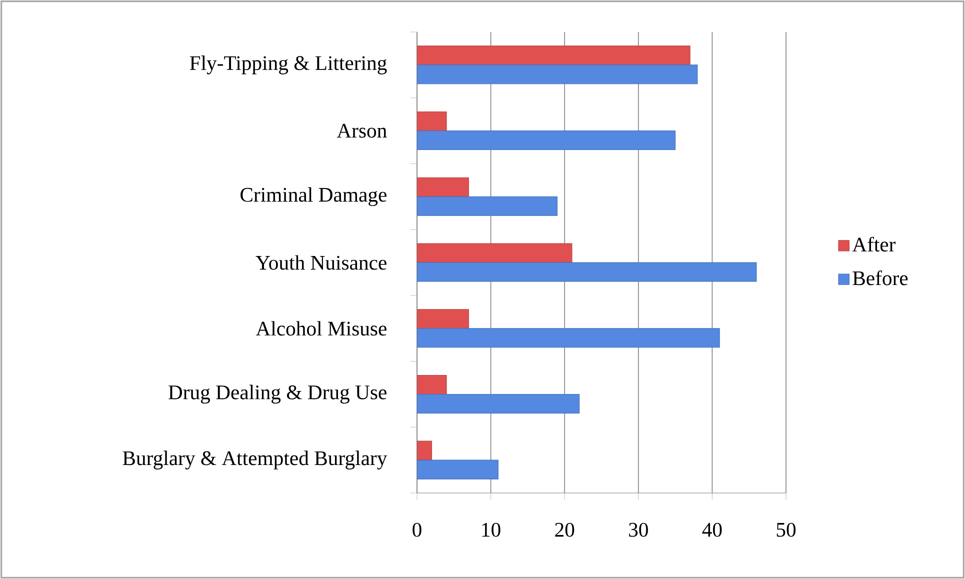 The width and height of the screenshot is (965, 579). Describe the element at coordinates (880, 278) in the screenshot. I see `legend-label: Before` at that location.